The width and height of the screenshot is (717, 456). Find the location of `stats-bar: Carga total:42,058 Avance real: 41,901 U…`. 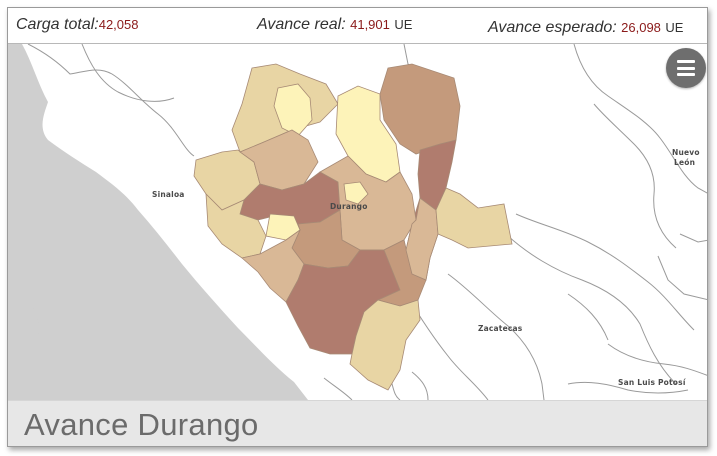

stats-bar: Carga total:42,058 Avance real: 41,901 U… is located at coordinates (357, 26).